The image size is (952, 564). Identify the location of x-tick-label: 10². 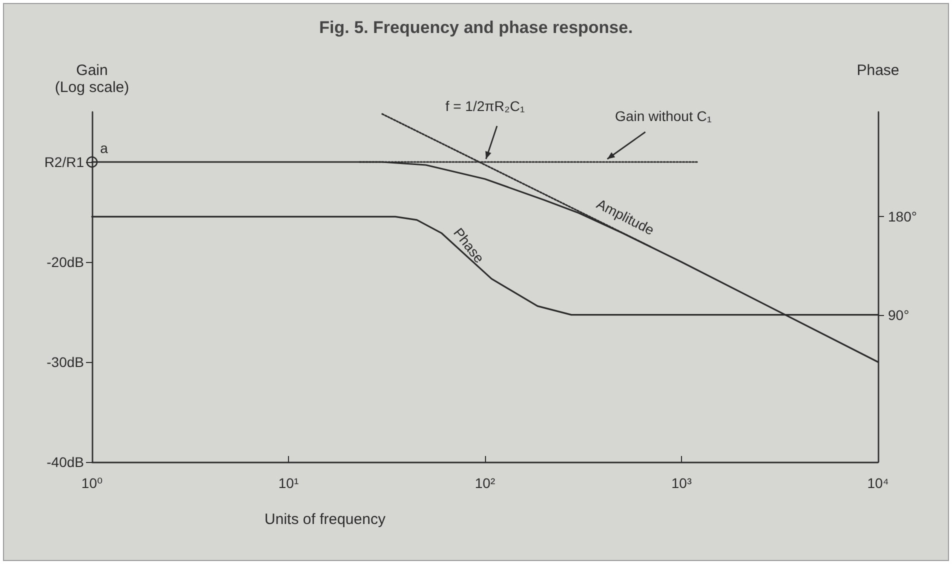
(485, 483).